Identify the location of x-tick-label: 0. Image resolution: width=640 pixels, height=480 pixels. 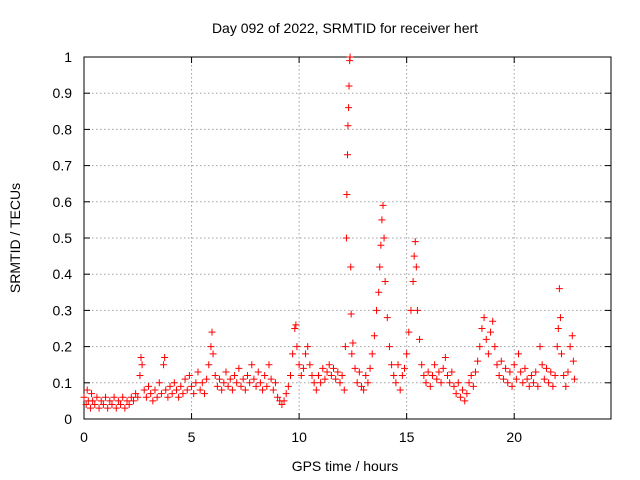
(84, 437).